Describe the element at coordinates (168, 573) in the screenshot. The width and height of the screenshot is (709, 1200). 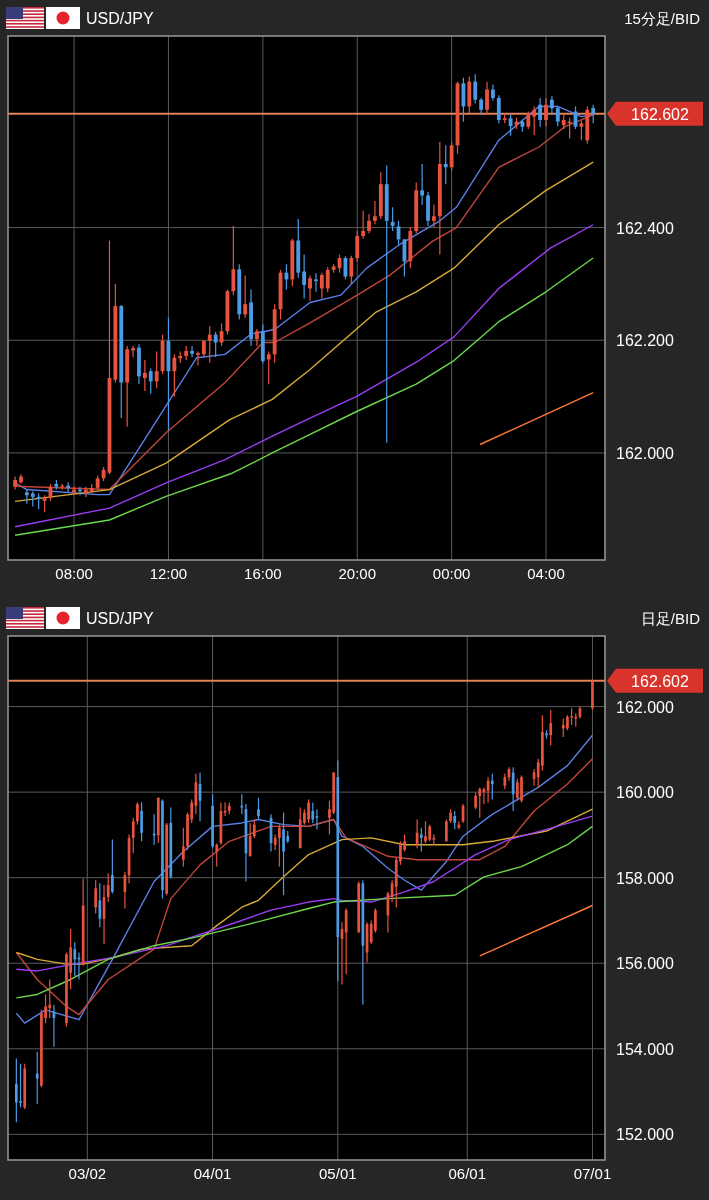
I see `x-tick-label: 12:00` at that location.